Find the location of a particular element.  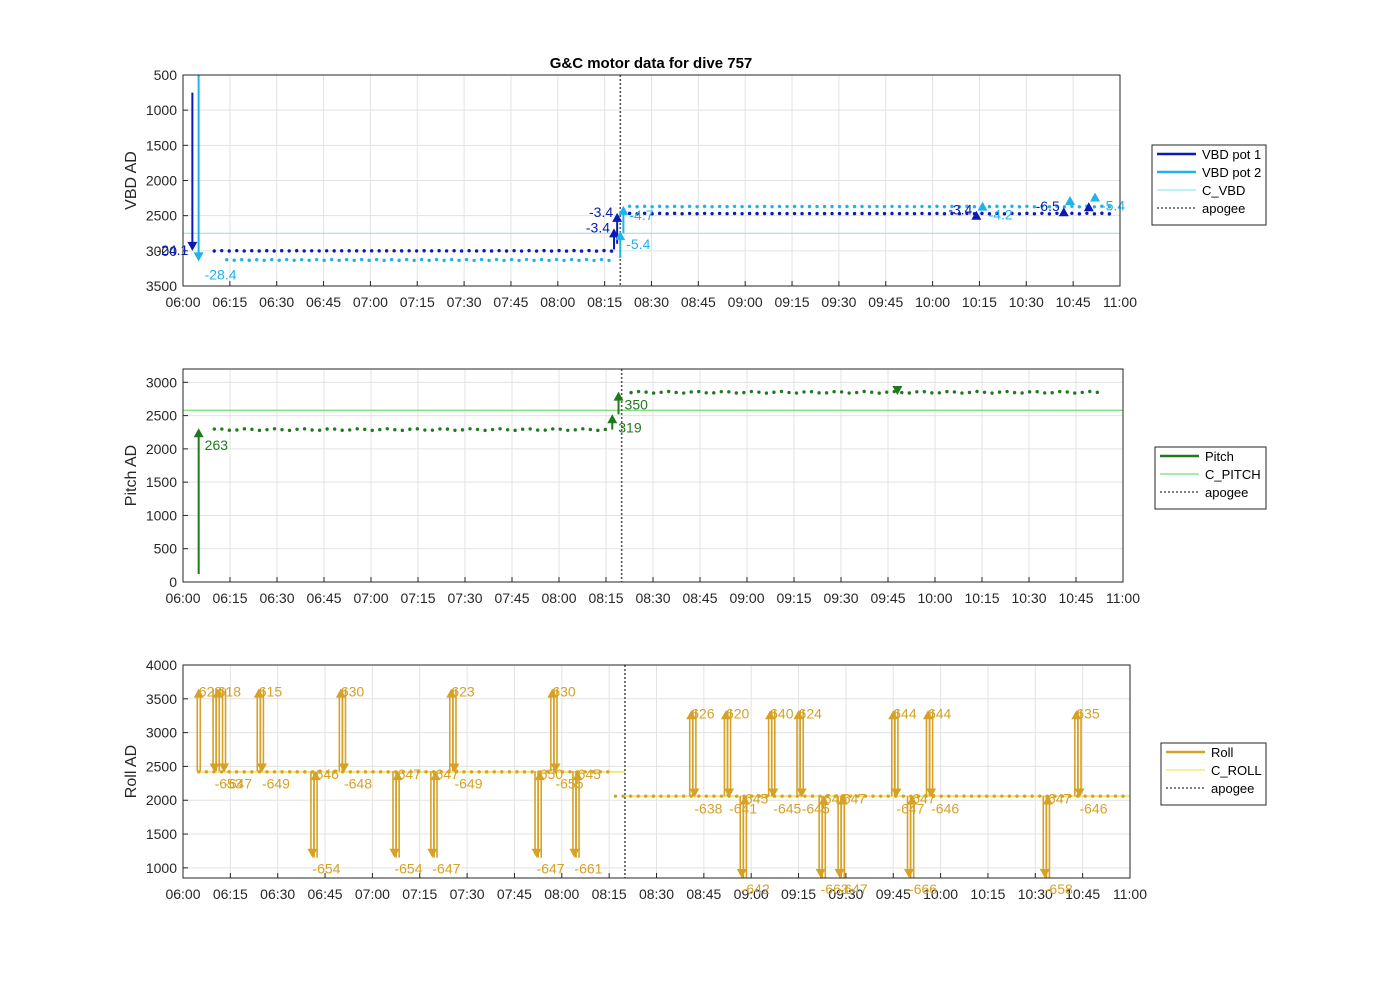

y-tick-label: 3000 is located at coordinates (161, 382).